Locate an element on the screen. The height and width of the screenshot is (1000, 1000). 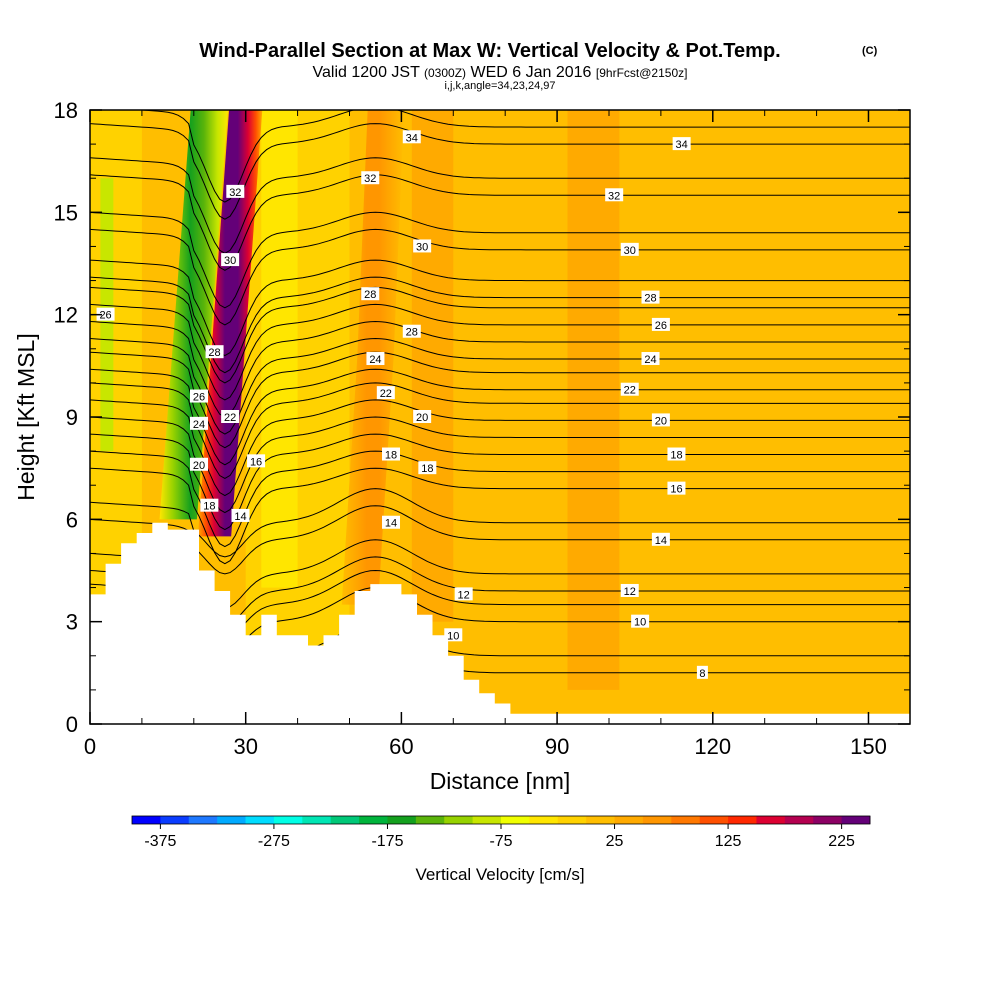
contour-label: 30 is located at coordinates (422, 246).